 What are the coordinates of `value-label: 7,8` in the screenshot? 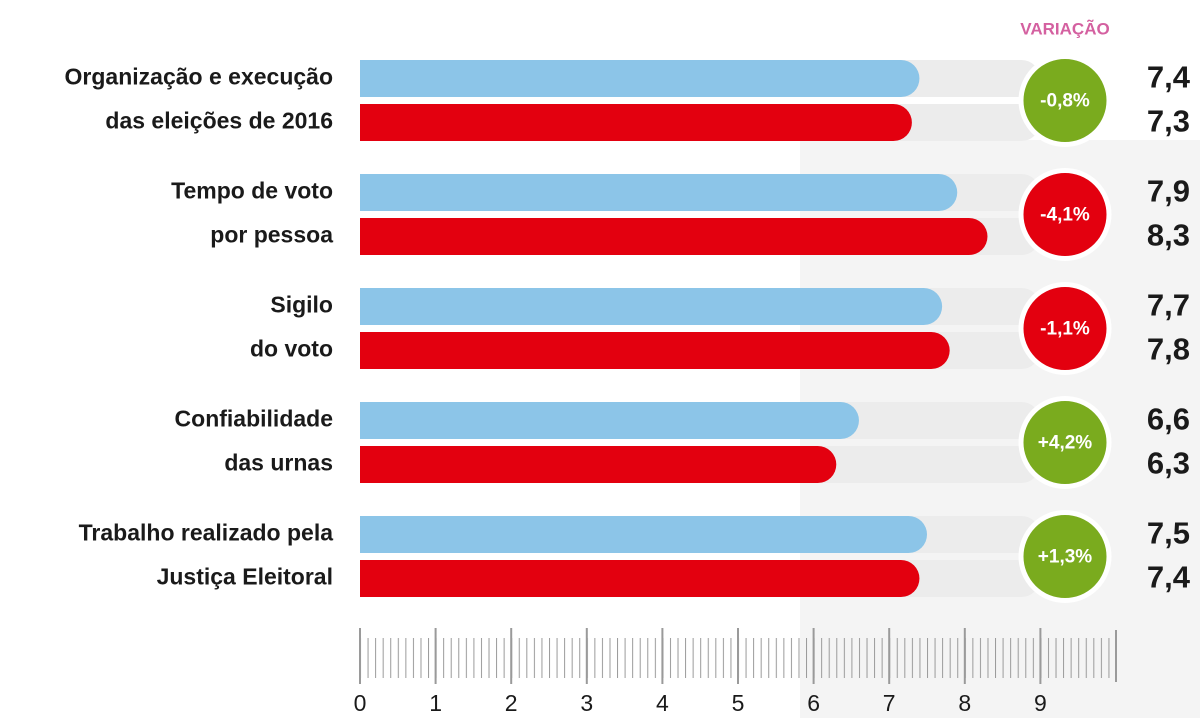 It's located at (1168, 349).